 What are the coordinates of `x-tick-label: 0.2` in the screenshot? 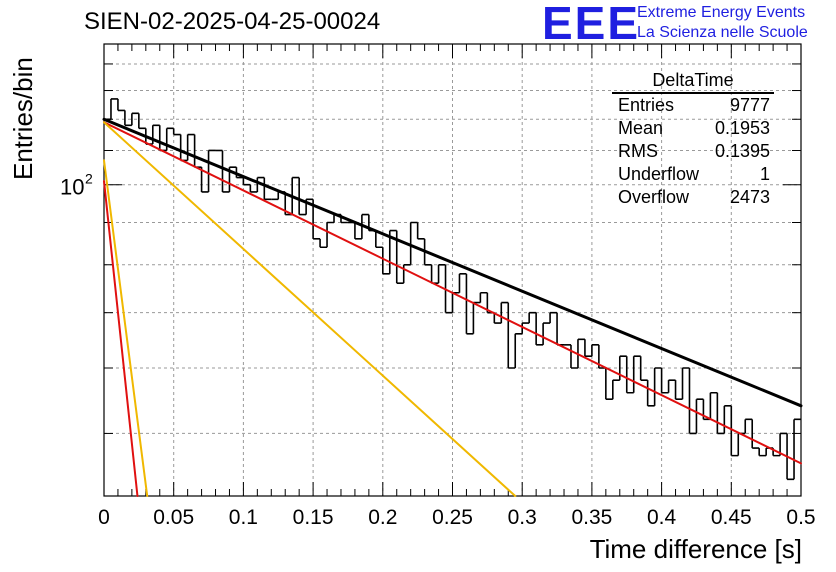 It's located at (382, 517).